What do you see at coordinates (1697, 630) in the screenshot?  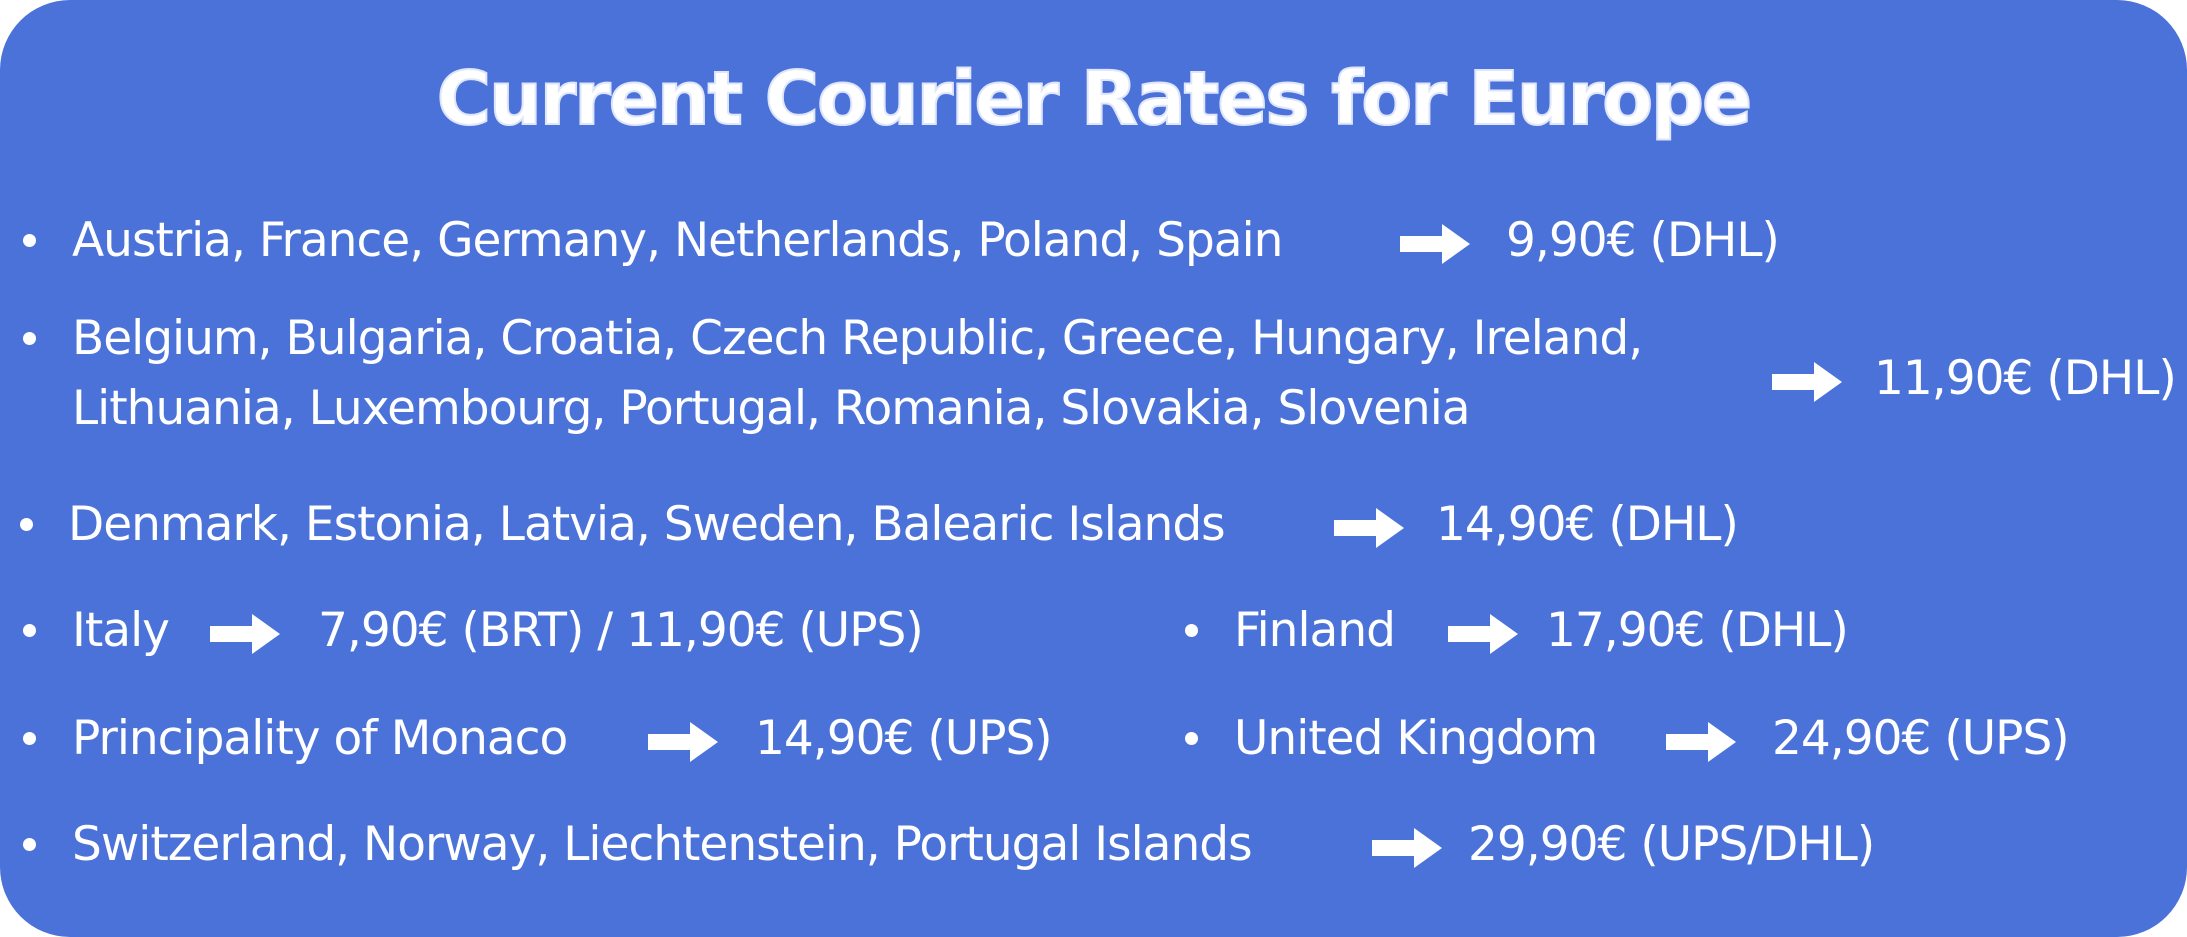 I see `rate-price: 17,90€ (DHL)` at bounding box center [1697, 630].